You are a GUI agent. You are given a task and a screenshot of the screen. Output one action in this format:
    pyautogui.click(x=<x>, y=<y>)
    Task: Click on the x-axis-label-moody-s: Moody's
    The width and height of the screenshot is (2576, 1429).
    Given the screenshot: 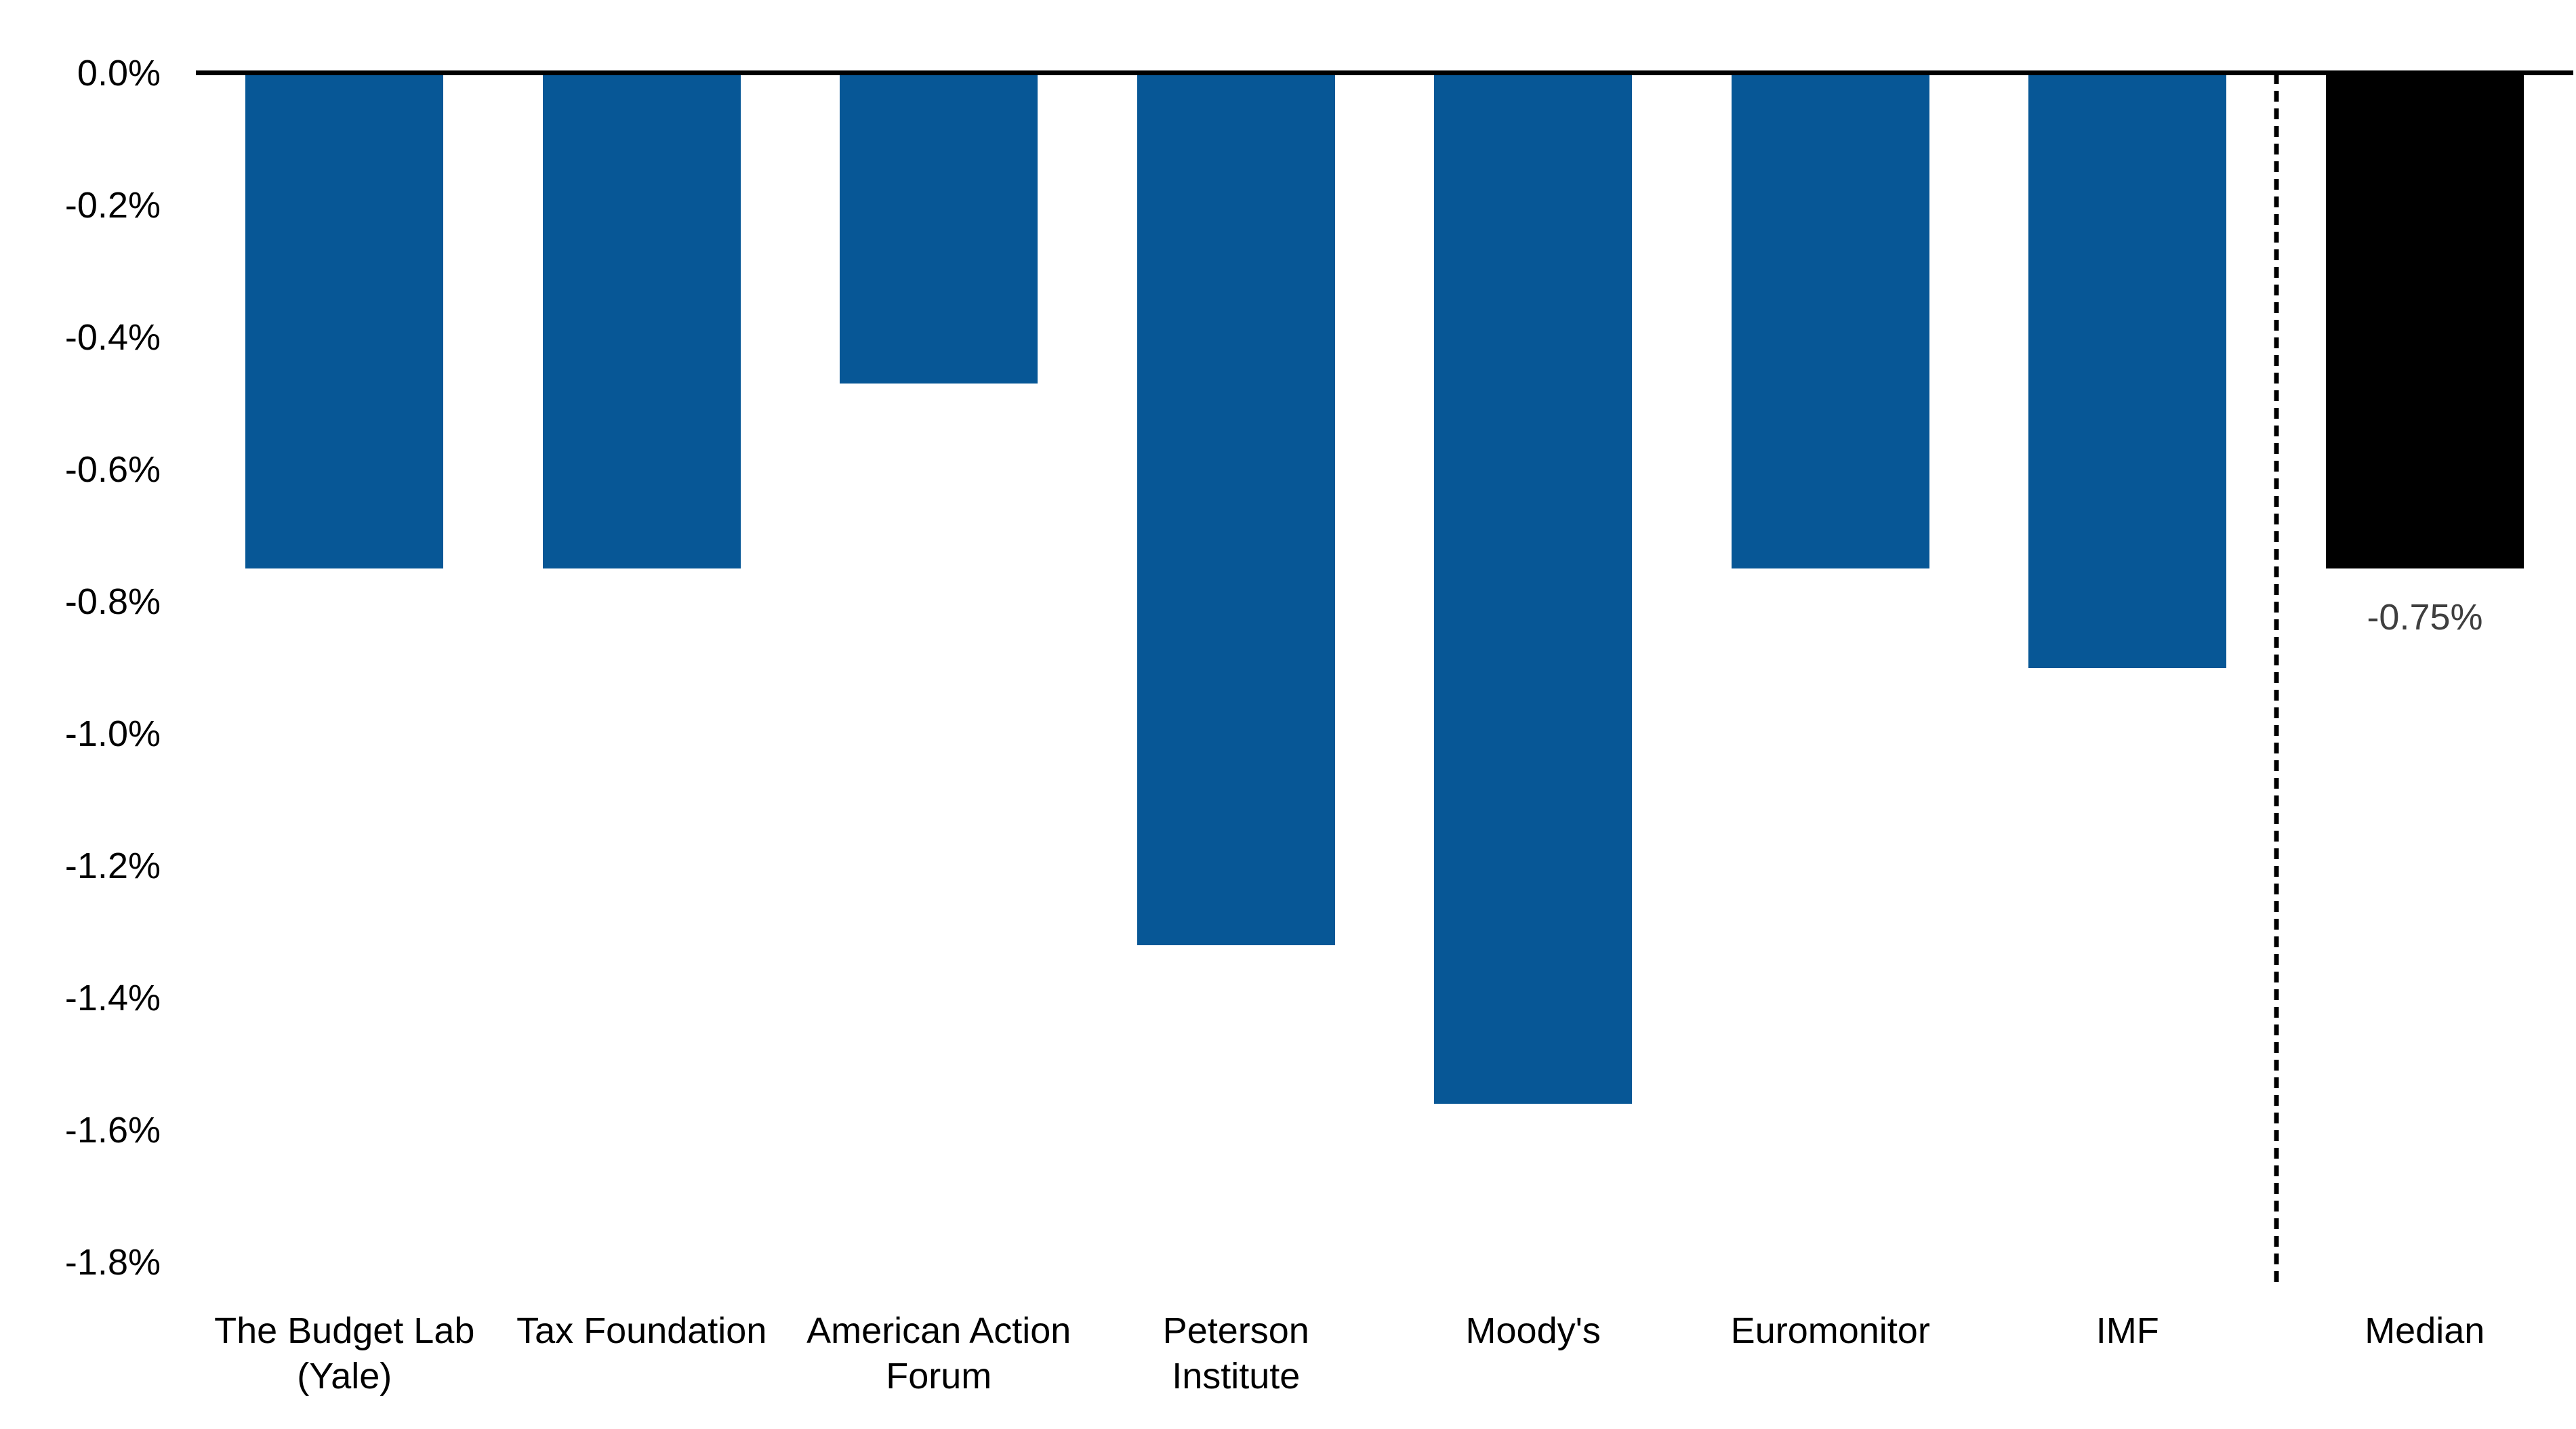 What is the action you would take?
    pyautogui.click(x=1534, y=1331)
    